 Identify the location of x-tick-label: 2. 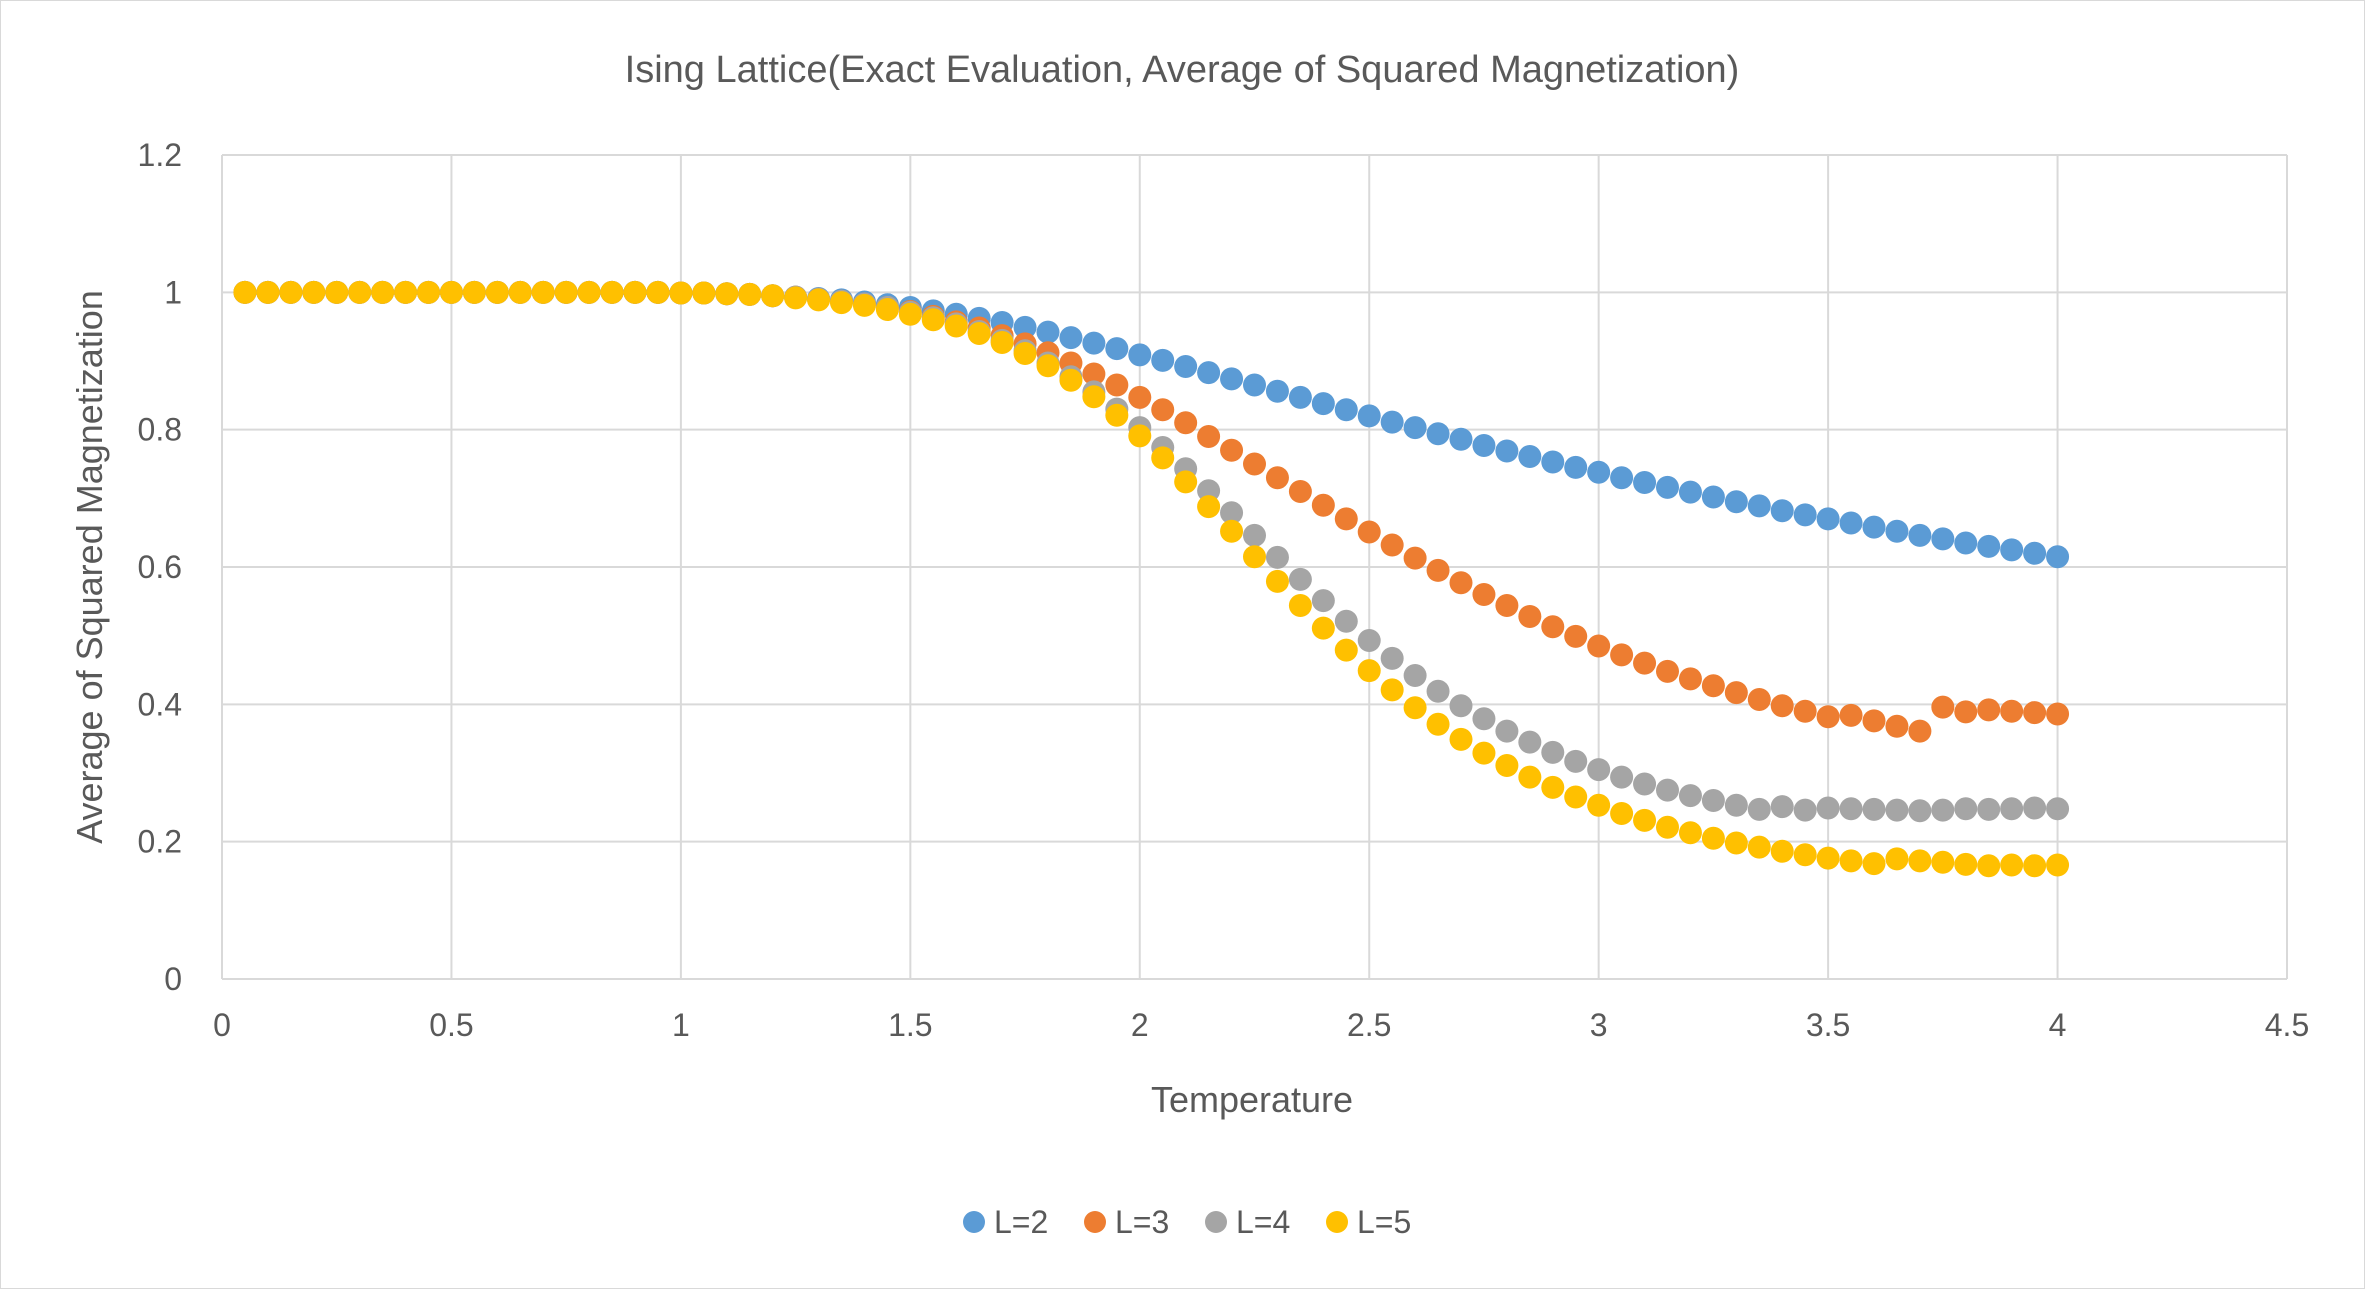
(1140, 1025).